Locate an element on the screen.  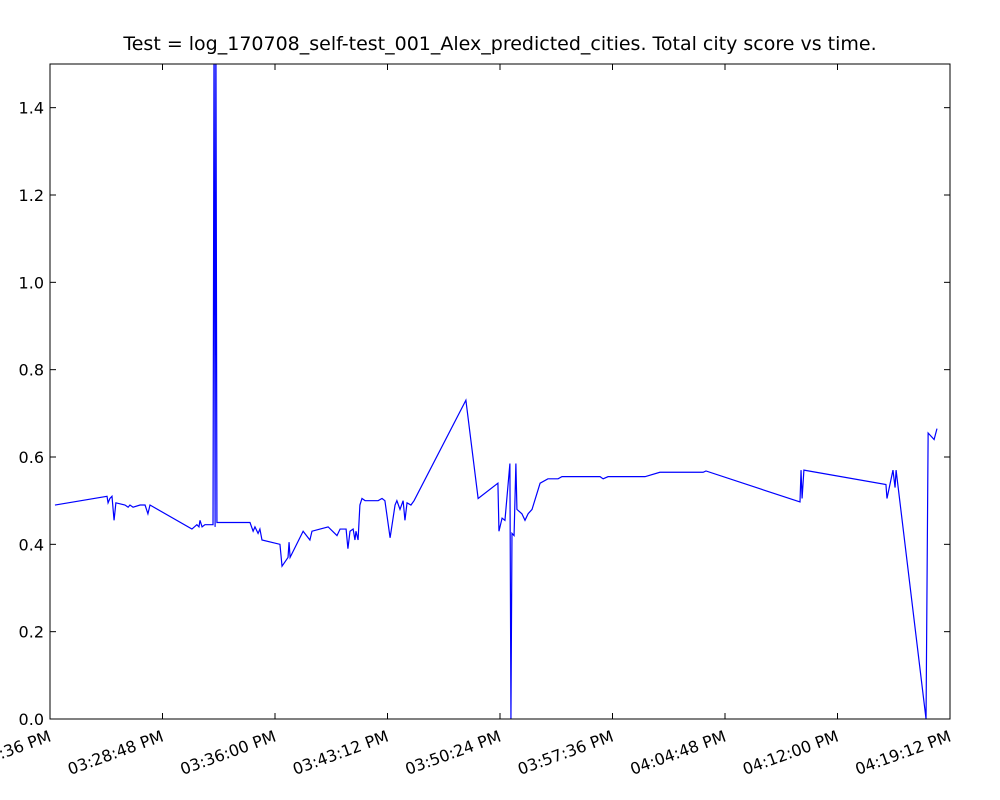
y-tick-label: 1.4 is located at coordinates (31, 108).